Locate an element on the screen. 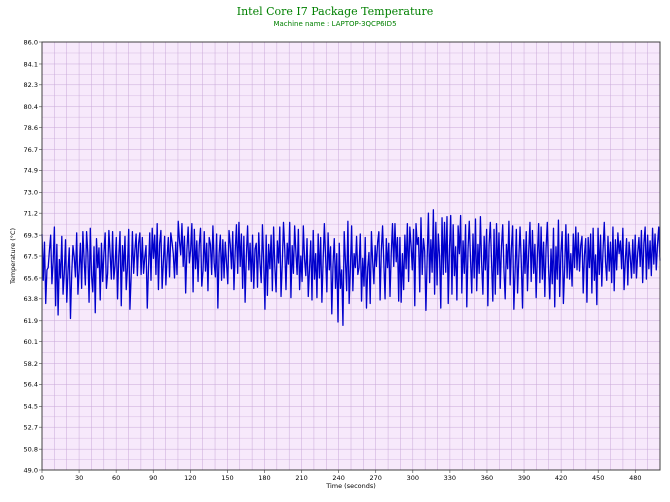 This screenshot has height=502, width=670. y-tick-label: 86.0 is located at coordinates (31, 42).